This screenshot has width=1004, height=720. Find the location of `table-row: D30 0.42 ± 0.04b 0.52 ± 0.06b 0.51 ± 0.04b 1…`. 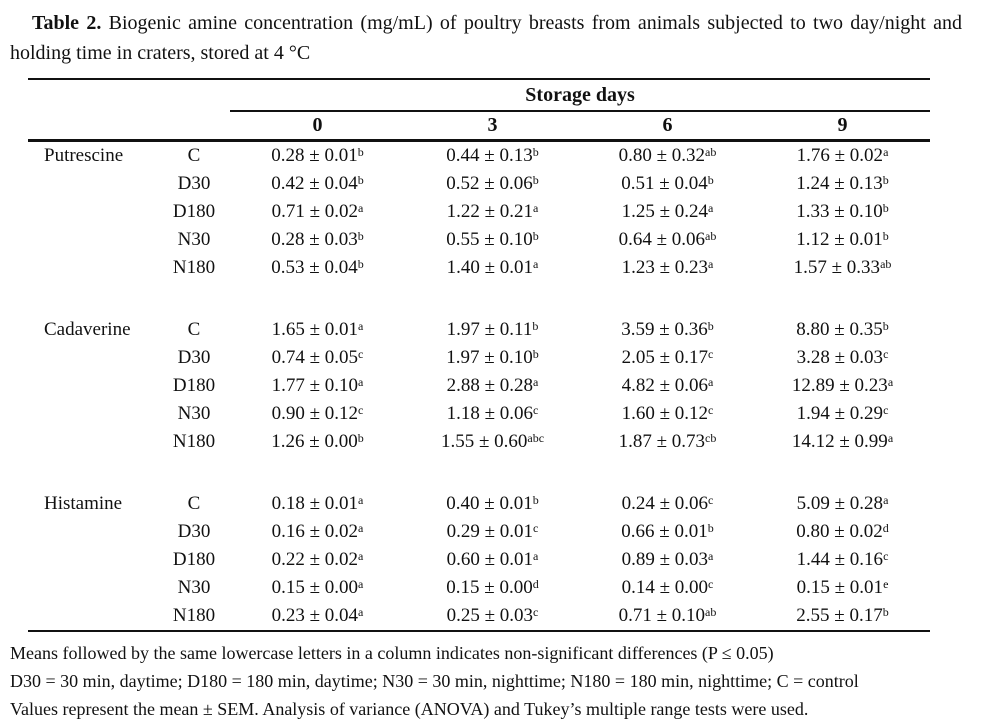

table-row: D30 0.42 ± 0.04b 0.52 ± 0.06b 0.51 ± 0.04b 1… is located at coordinates (479, 184).